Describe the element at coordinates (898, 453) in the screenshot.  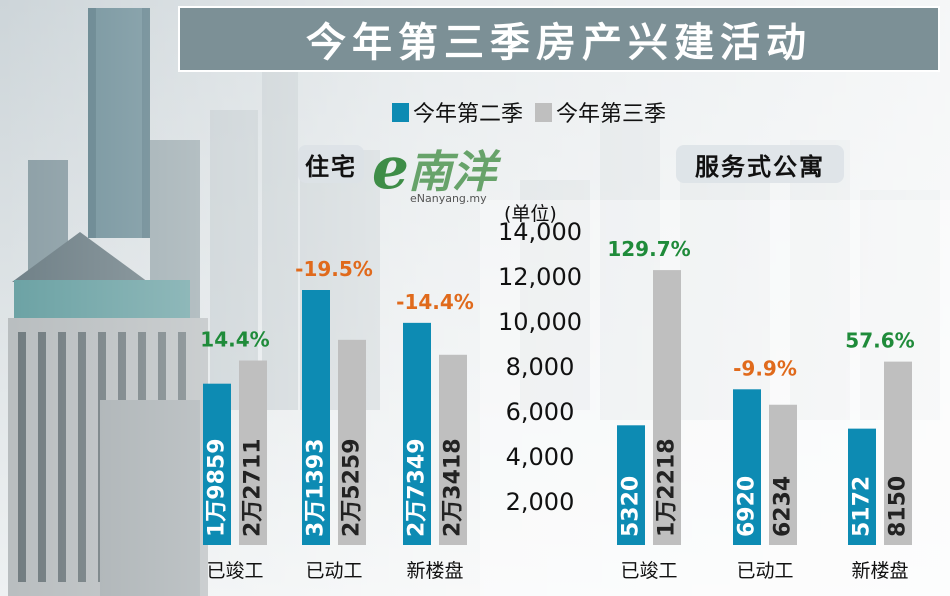
I see `bar-serviced-2-q3` at that location.